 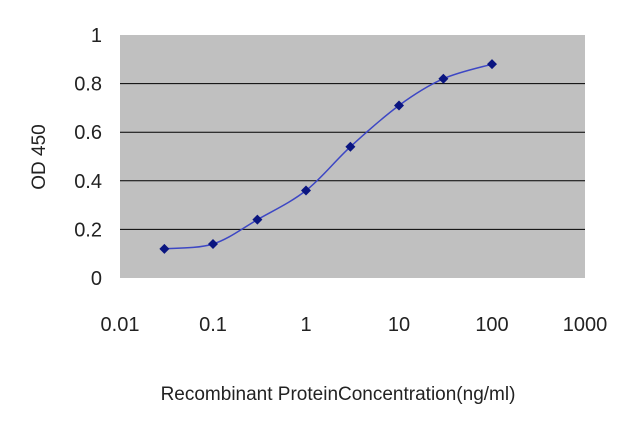 What do you see at coordinates (88, 230) in the screenshot?
I see `y-tick-label: 0.2` at bounding box center [88, 230].